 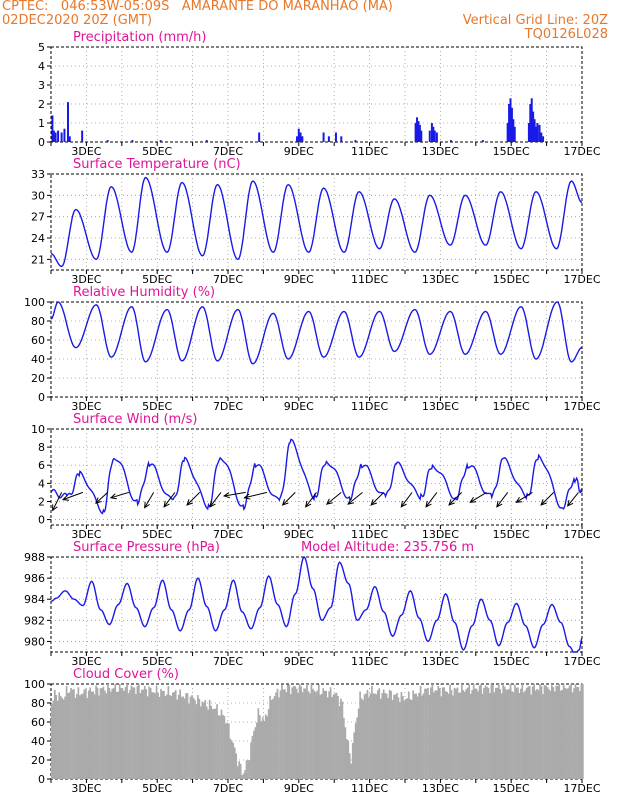 I want to click on cloud-ytick-label: 80, so click(x=38, y=703).